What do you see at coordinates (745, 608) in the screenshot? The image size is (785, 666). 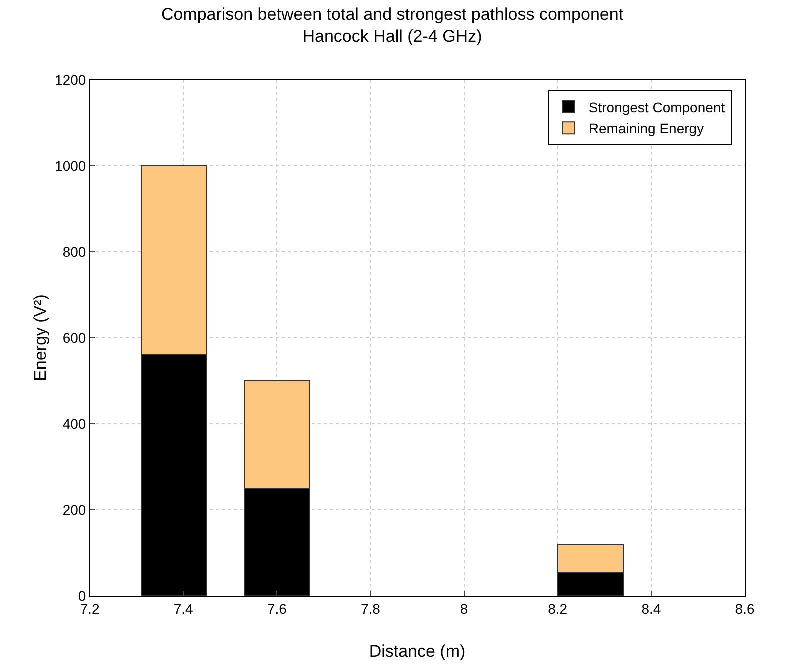 I see `x-tick-label: 8.6` at bounding box center [745, 608].